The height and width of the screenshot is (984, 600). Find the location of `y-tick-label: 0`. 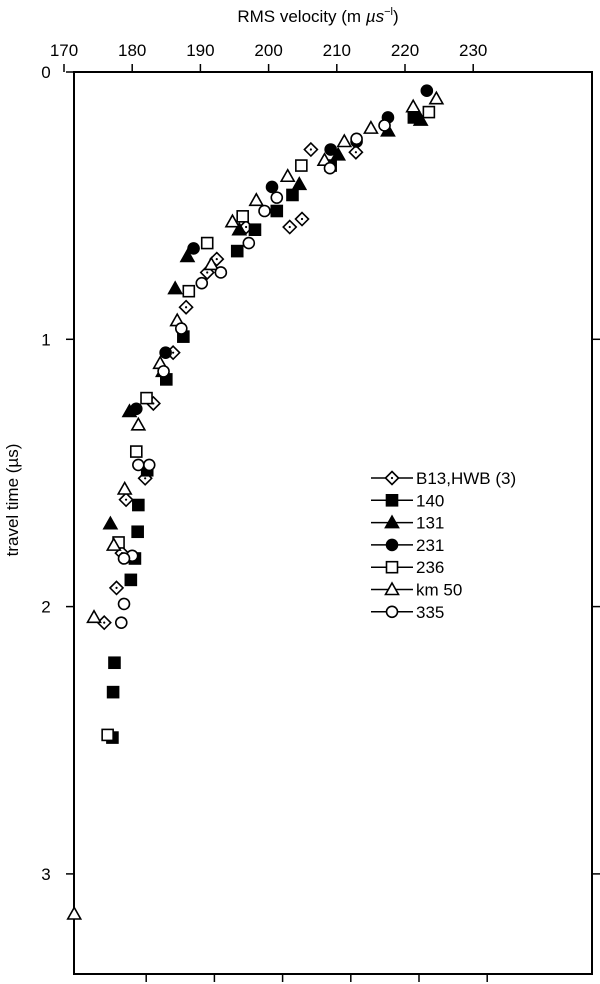

y-tick-label: 0 is located at coordinates (45, 72).